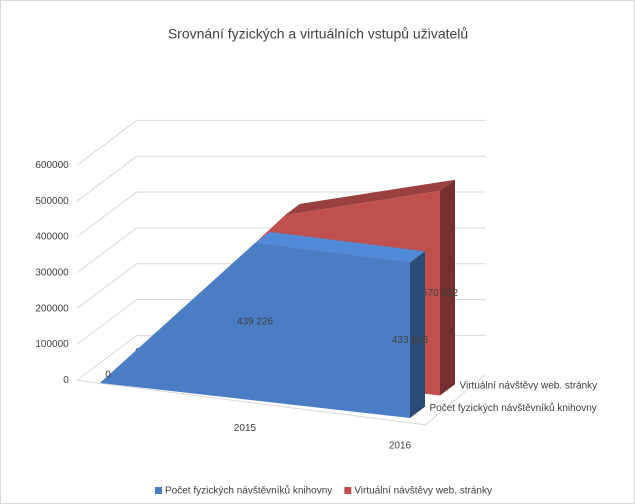 The image size is (635, 504). I want to click on data-label: 570 922, so click(440, 293).